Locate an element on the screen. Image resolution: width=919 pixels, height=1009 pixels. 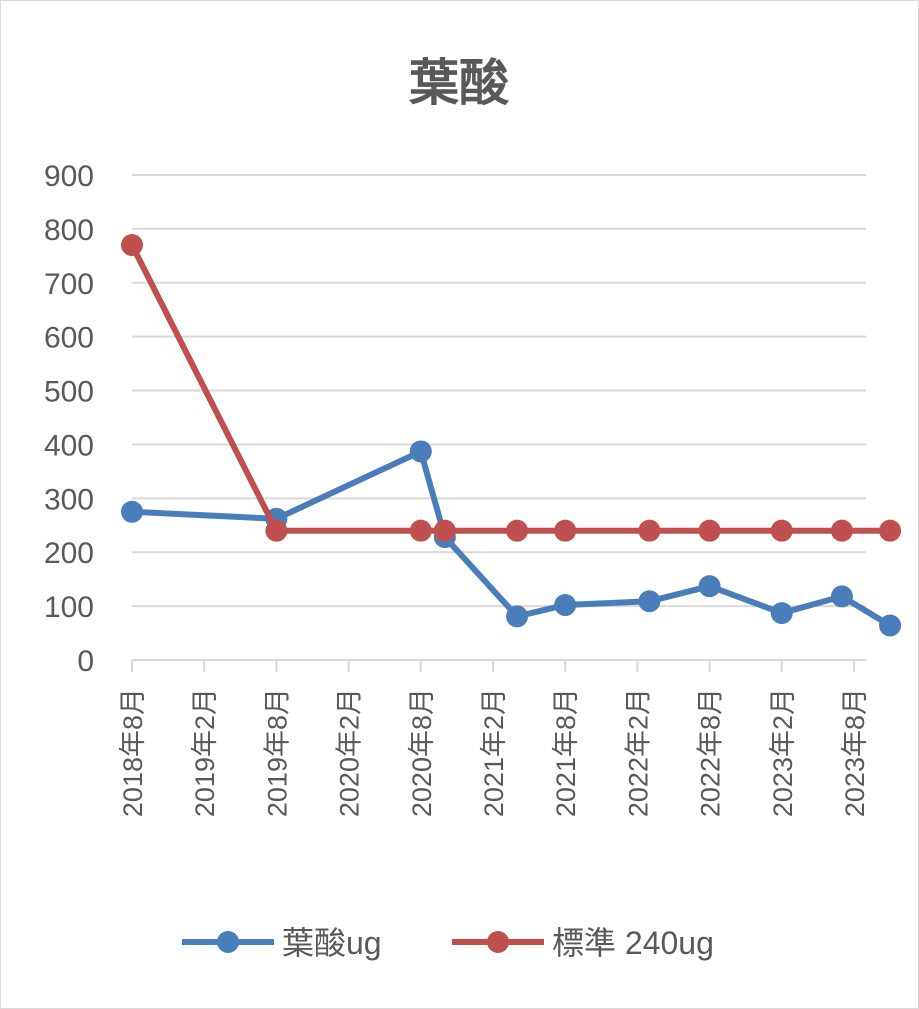
legend: 葉酸ug 標準 240ug is located at coordinates (448, 943).